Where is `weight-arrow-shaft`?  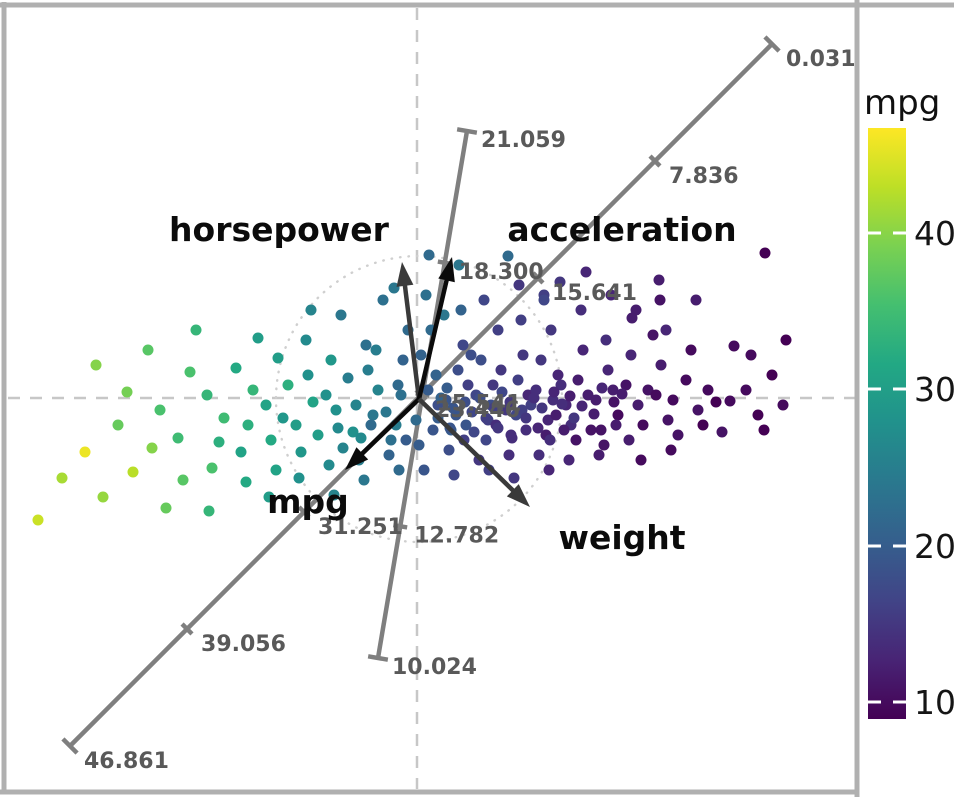 weight-arrow-shaft is located at coordinates (467, 445).